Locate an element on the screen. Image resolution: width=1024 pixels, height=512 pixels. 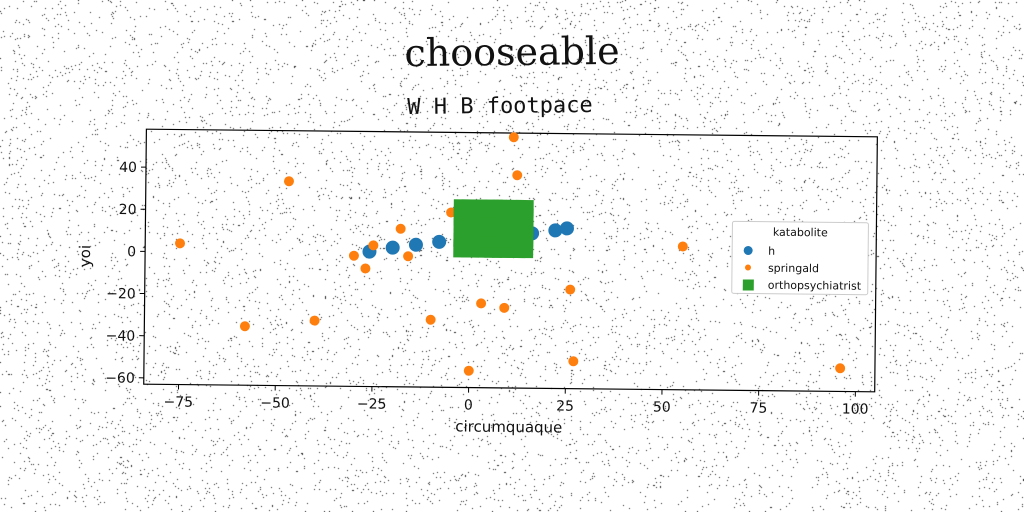
x-tick-label: −75 is located at coordinates (178, 402).